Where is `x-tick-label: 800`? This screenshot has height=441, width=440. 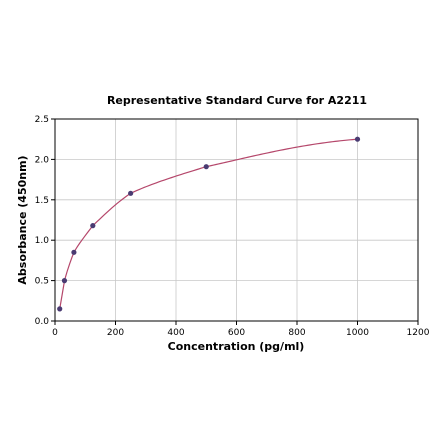 x-tick-label: 800 is located at coordinates (296, 333).